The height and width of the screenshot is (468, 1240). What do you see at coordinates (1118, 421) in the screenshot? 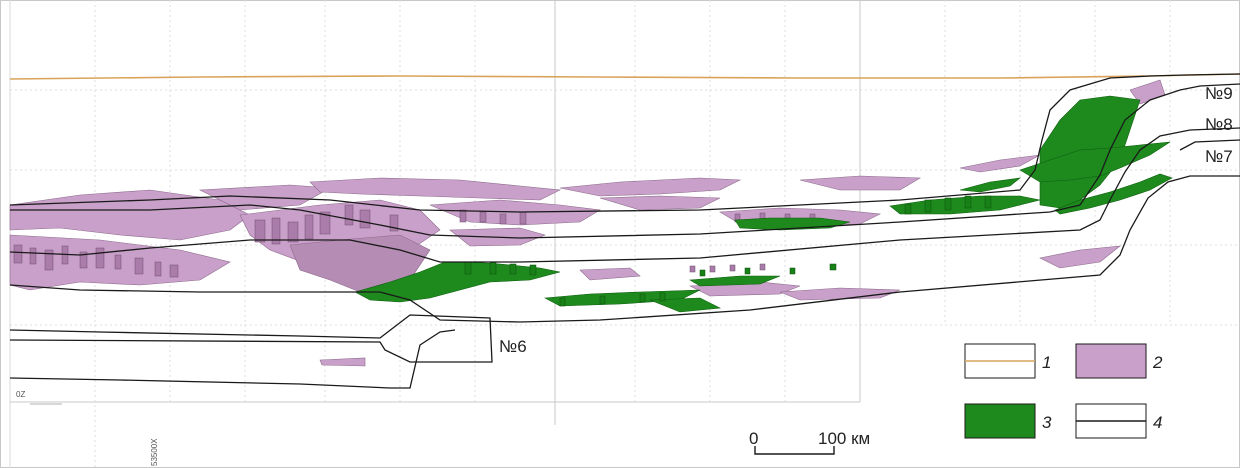
I see `legend-item-4: 4` at bounding box center [1118, 421].